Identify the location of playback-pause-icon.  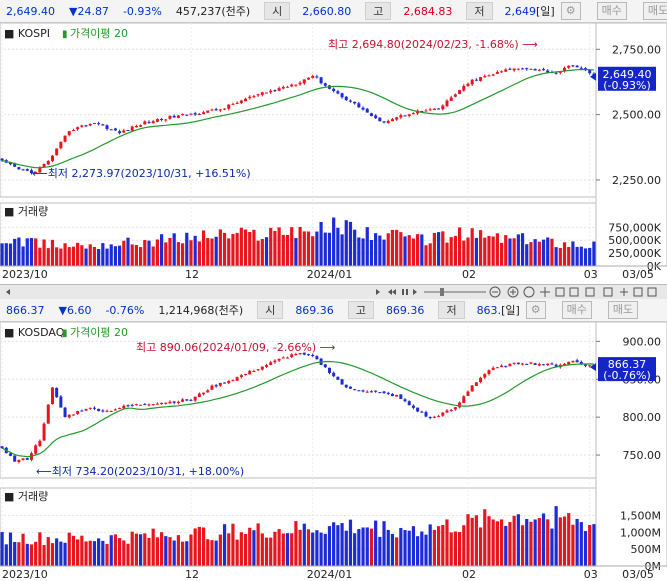
(405, 292).